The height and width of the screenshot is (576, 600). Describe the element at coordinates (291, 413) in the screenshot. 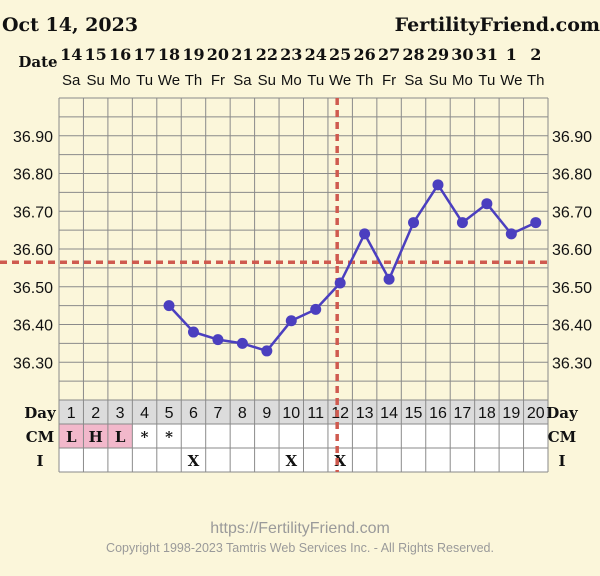

I see `cycle-day-number: 10` at that location.